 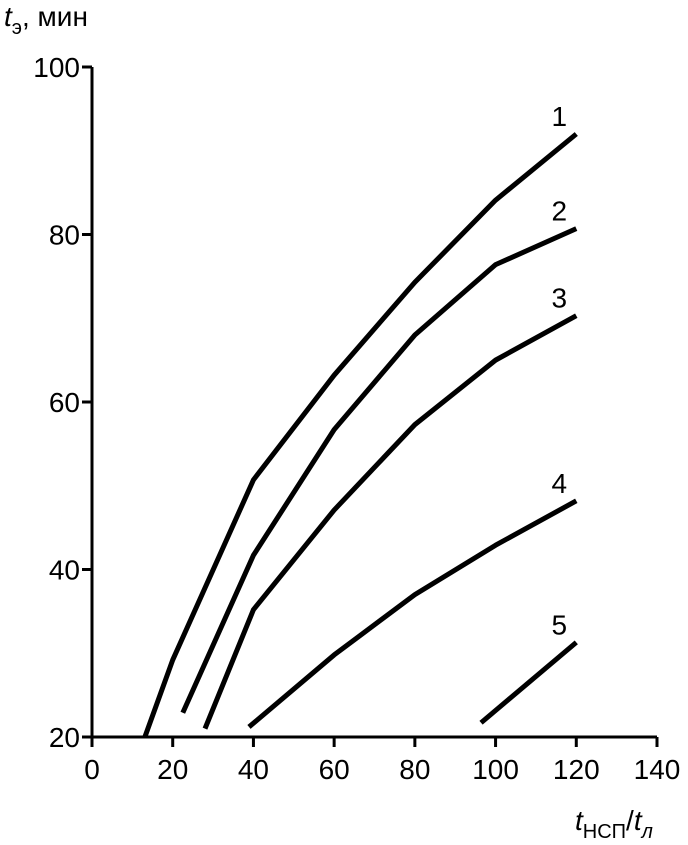 What do you see at coordinates (638, 820) in the screenshot?
I see `x-label-symbol2: t` at bounding box center [638, 820].